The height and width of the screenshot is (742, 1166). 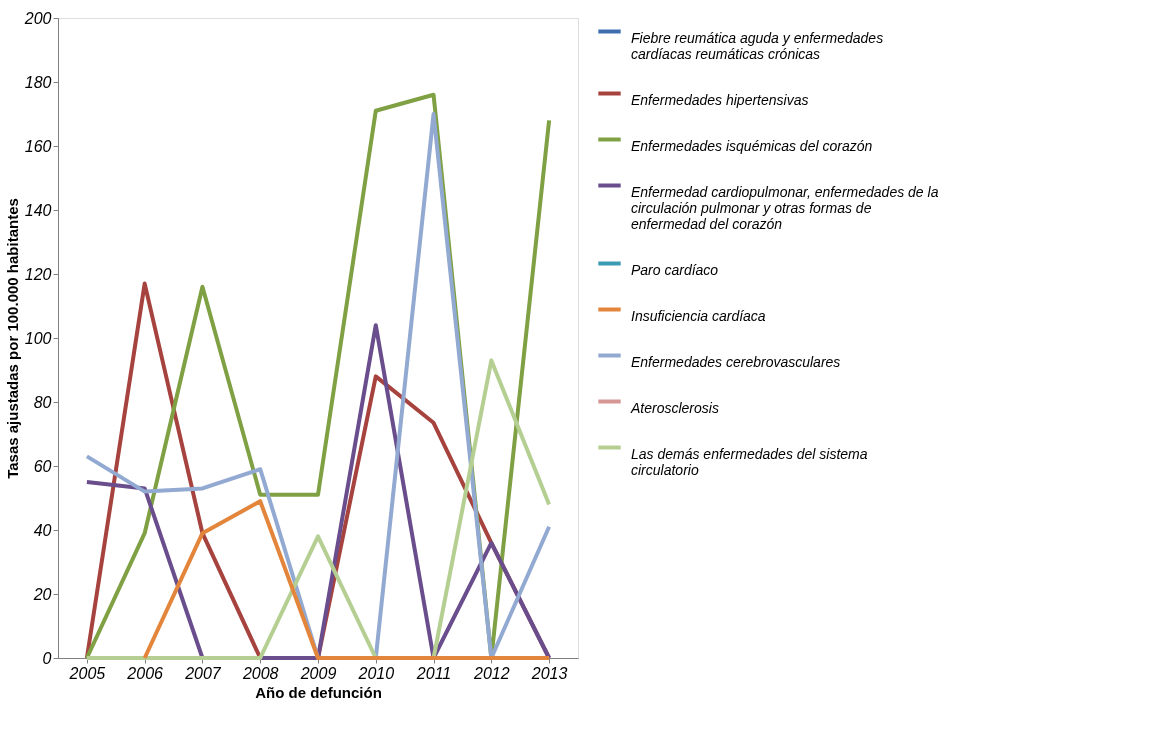 I want to click on y-tick-label: 160, so click(x=38, y=146).